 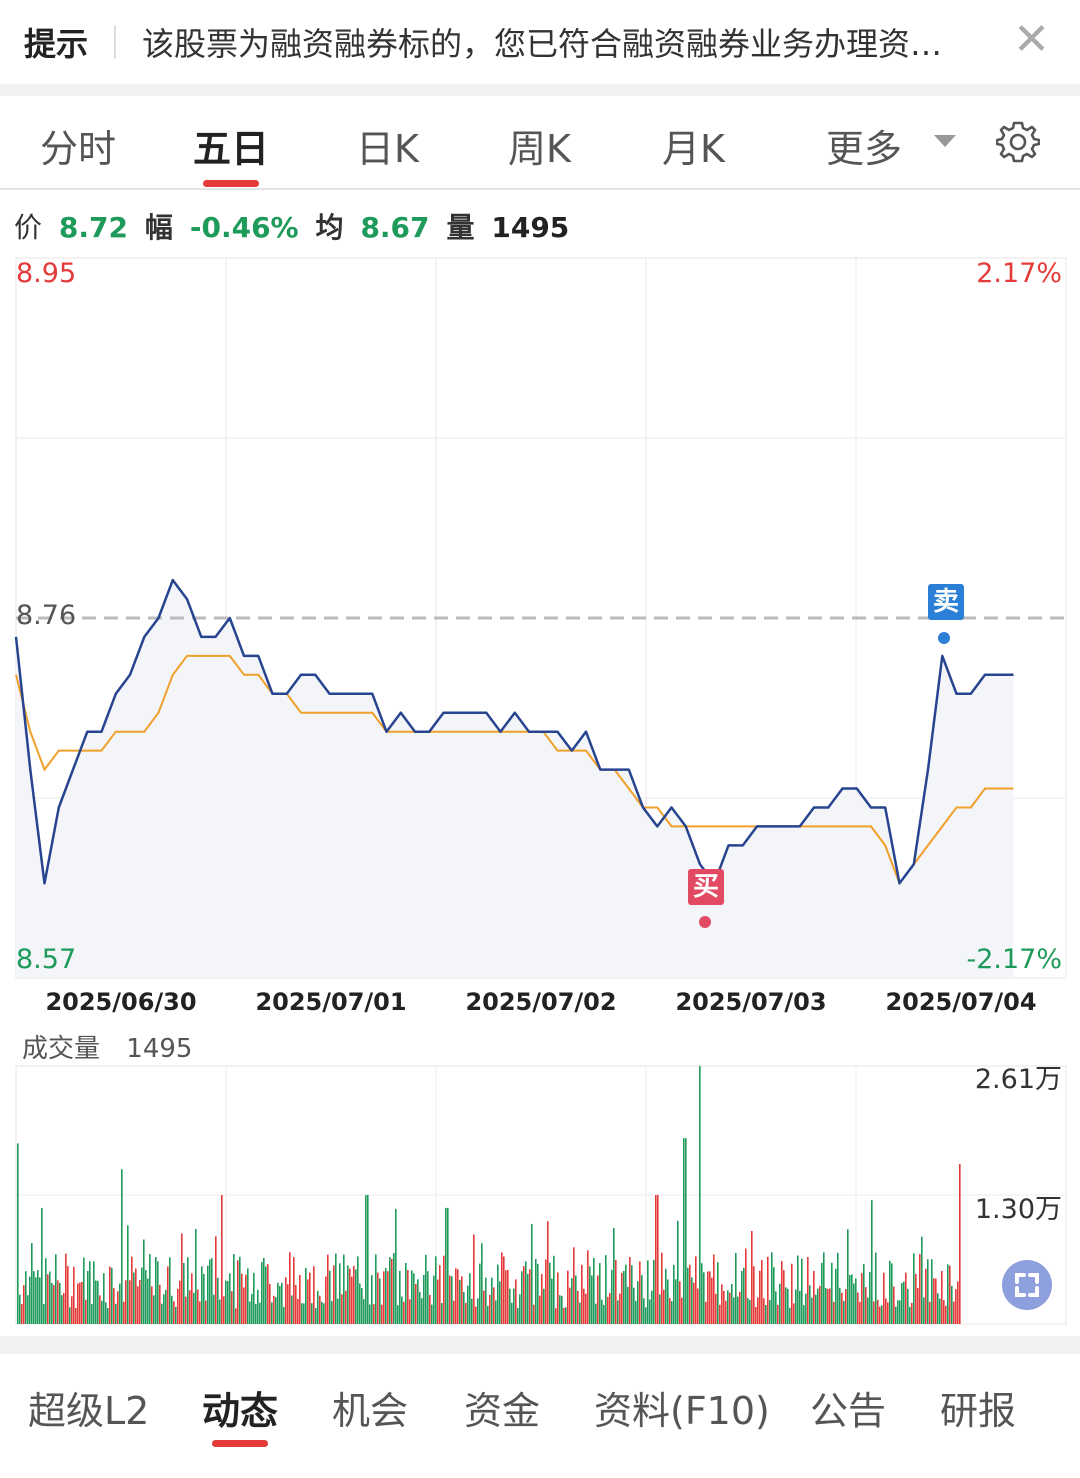 What do you see at coordinates (89, 1411) in the screenshot?
I see `tab-super-l2: 超级L2` at bounding box center [89, 1411].